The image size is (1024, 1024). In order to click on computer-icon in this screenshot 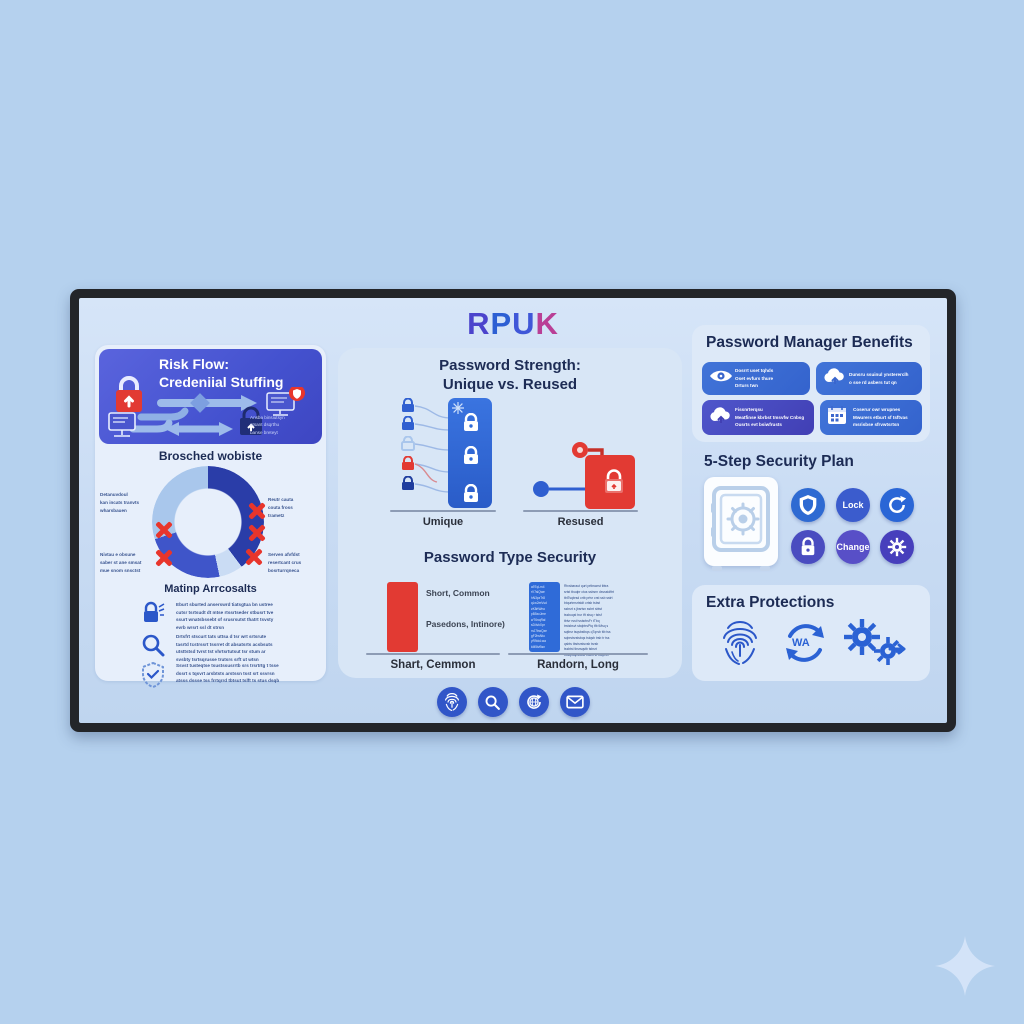, I will do `click(122, 424)`.